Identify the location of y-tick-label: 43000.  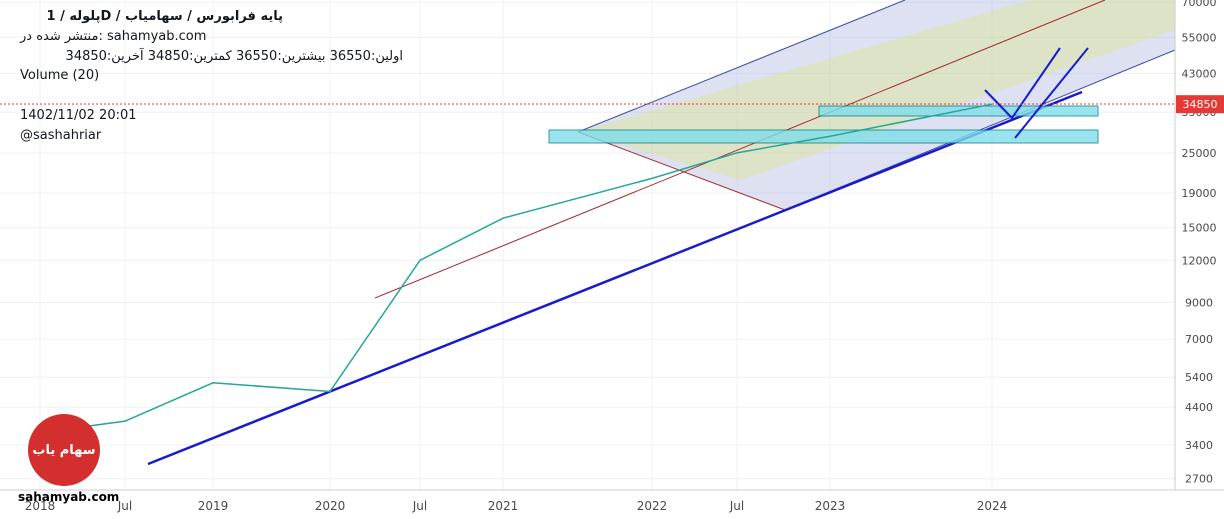
(1199, 73).